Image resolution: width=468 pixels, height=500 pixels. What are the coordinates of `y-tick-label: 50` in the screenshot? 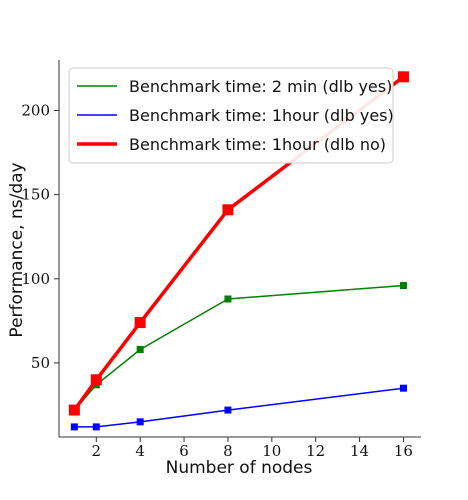 It's located at (40, 363).